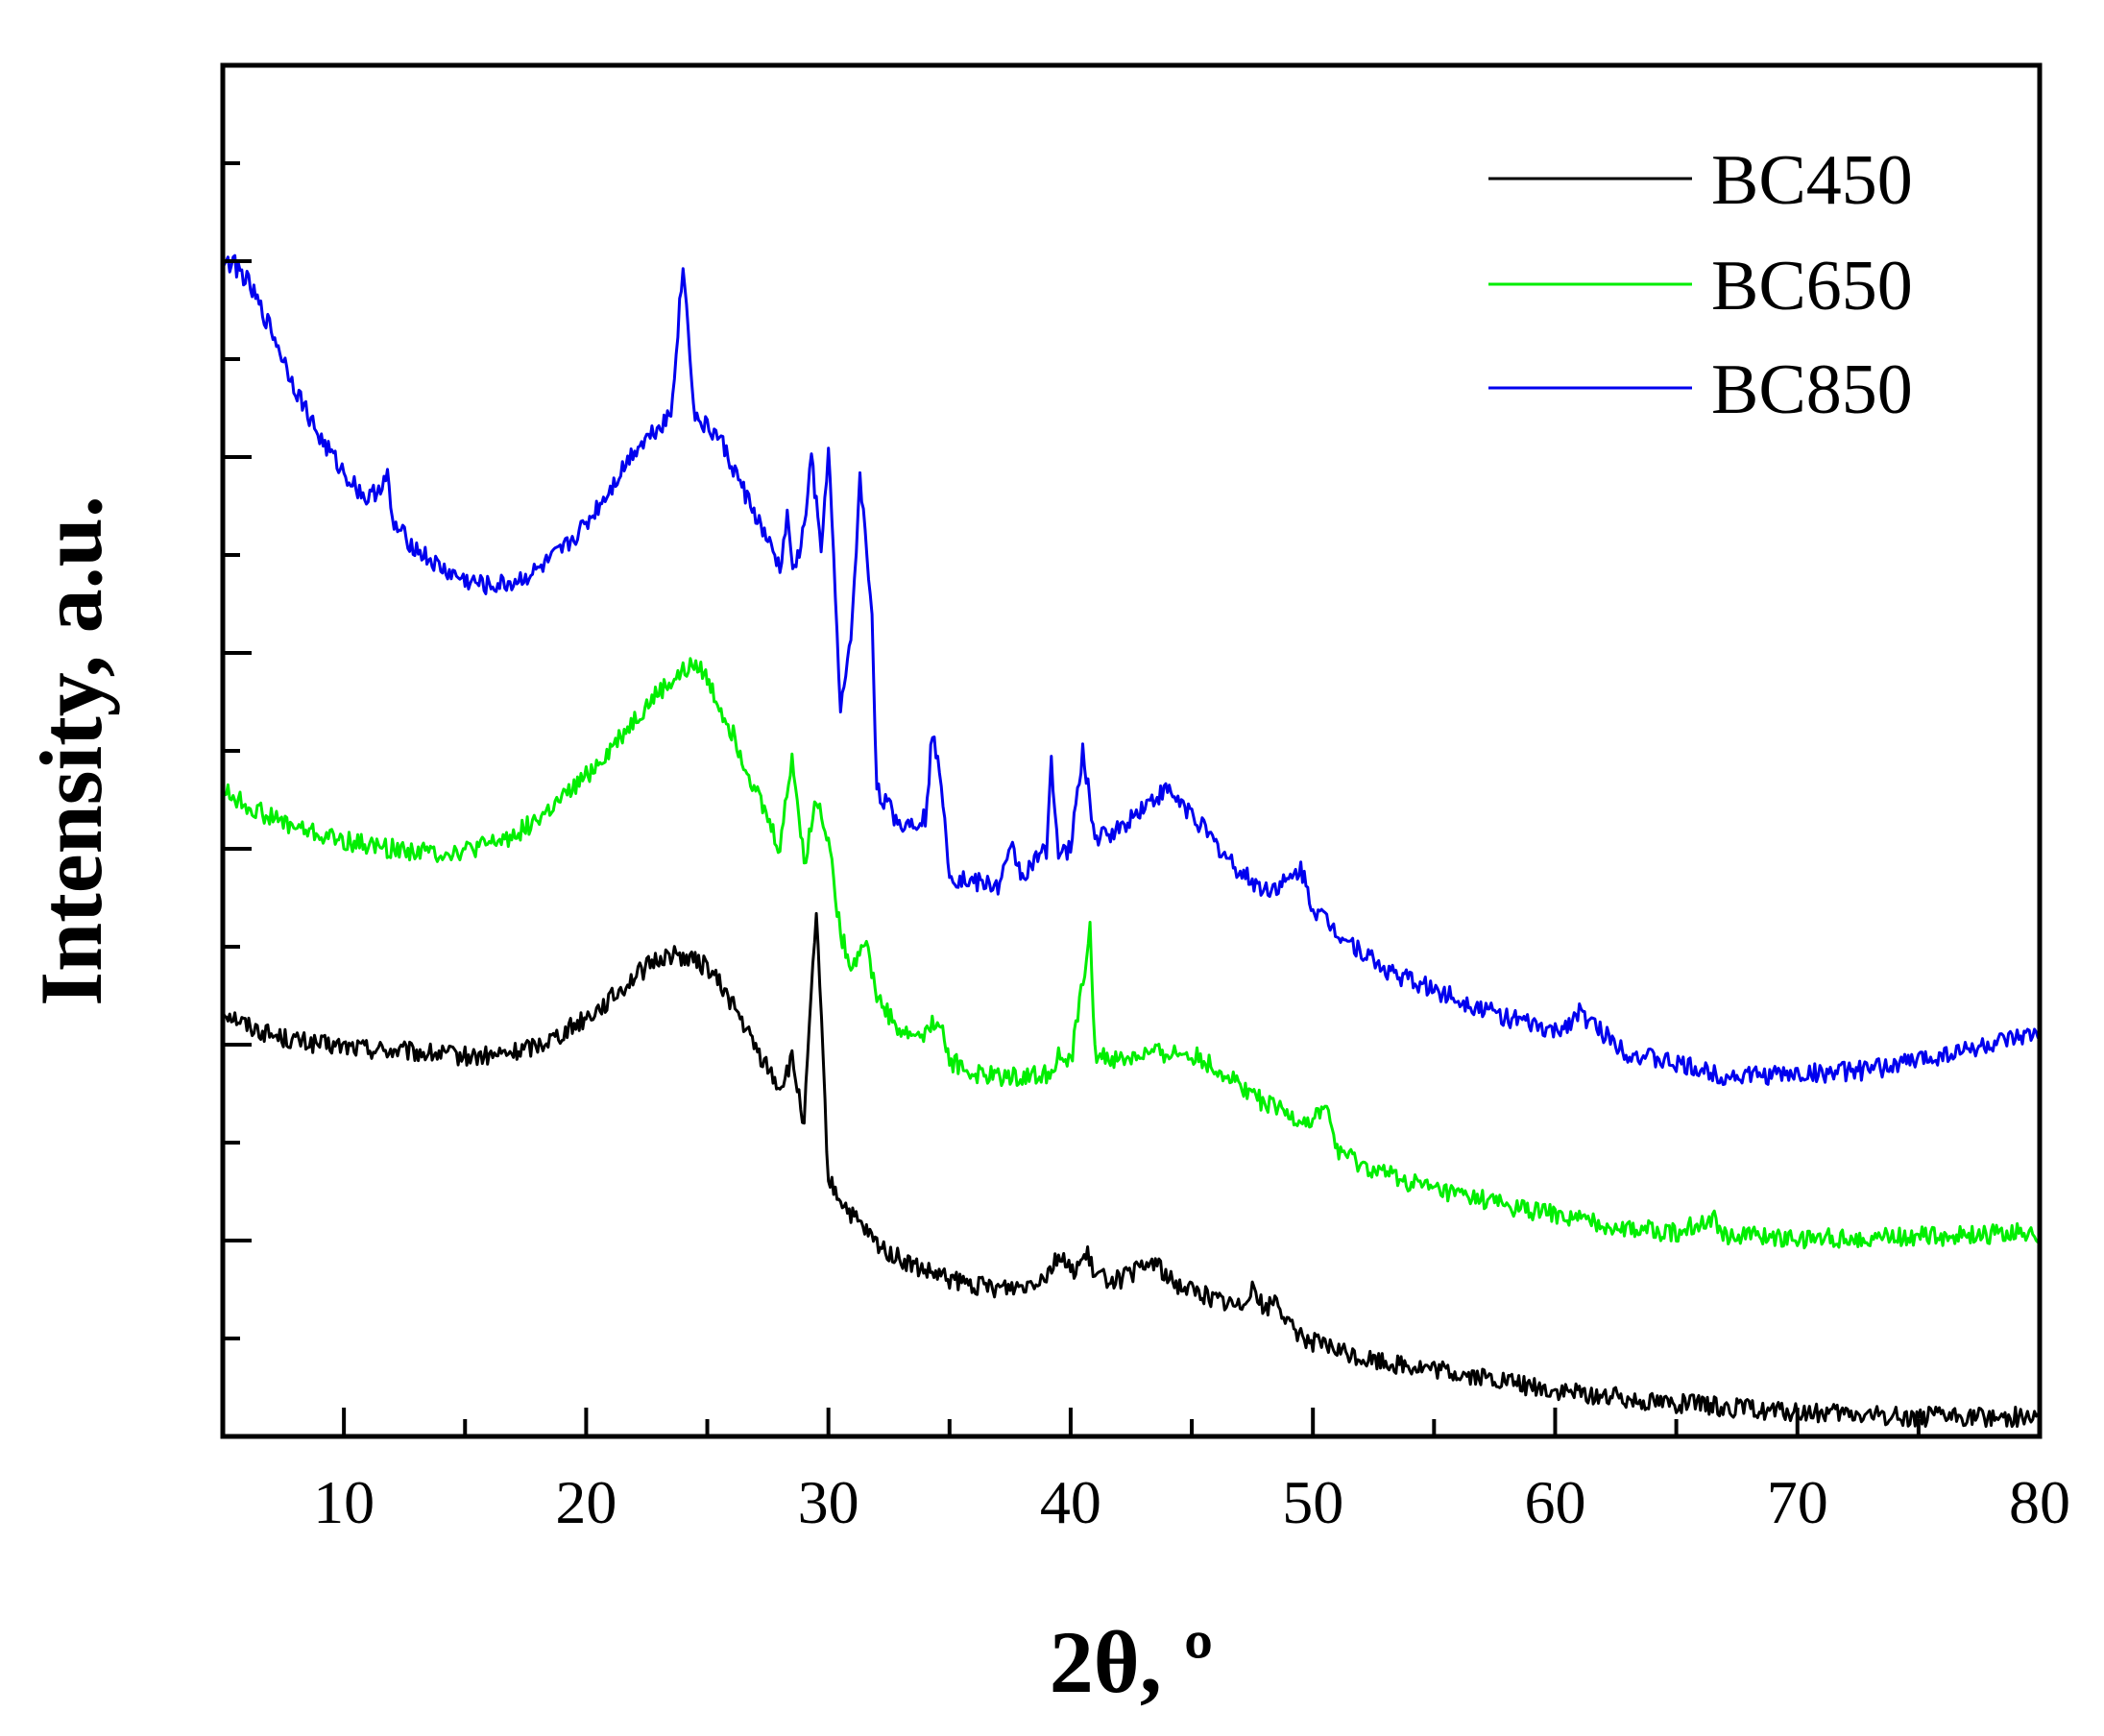 The image size is (2104, 1736). What do you see at coordinates (828, 1502) in the screenshot?
I see `x-tick-label-30: 30` at bounding box center [828, 1502].